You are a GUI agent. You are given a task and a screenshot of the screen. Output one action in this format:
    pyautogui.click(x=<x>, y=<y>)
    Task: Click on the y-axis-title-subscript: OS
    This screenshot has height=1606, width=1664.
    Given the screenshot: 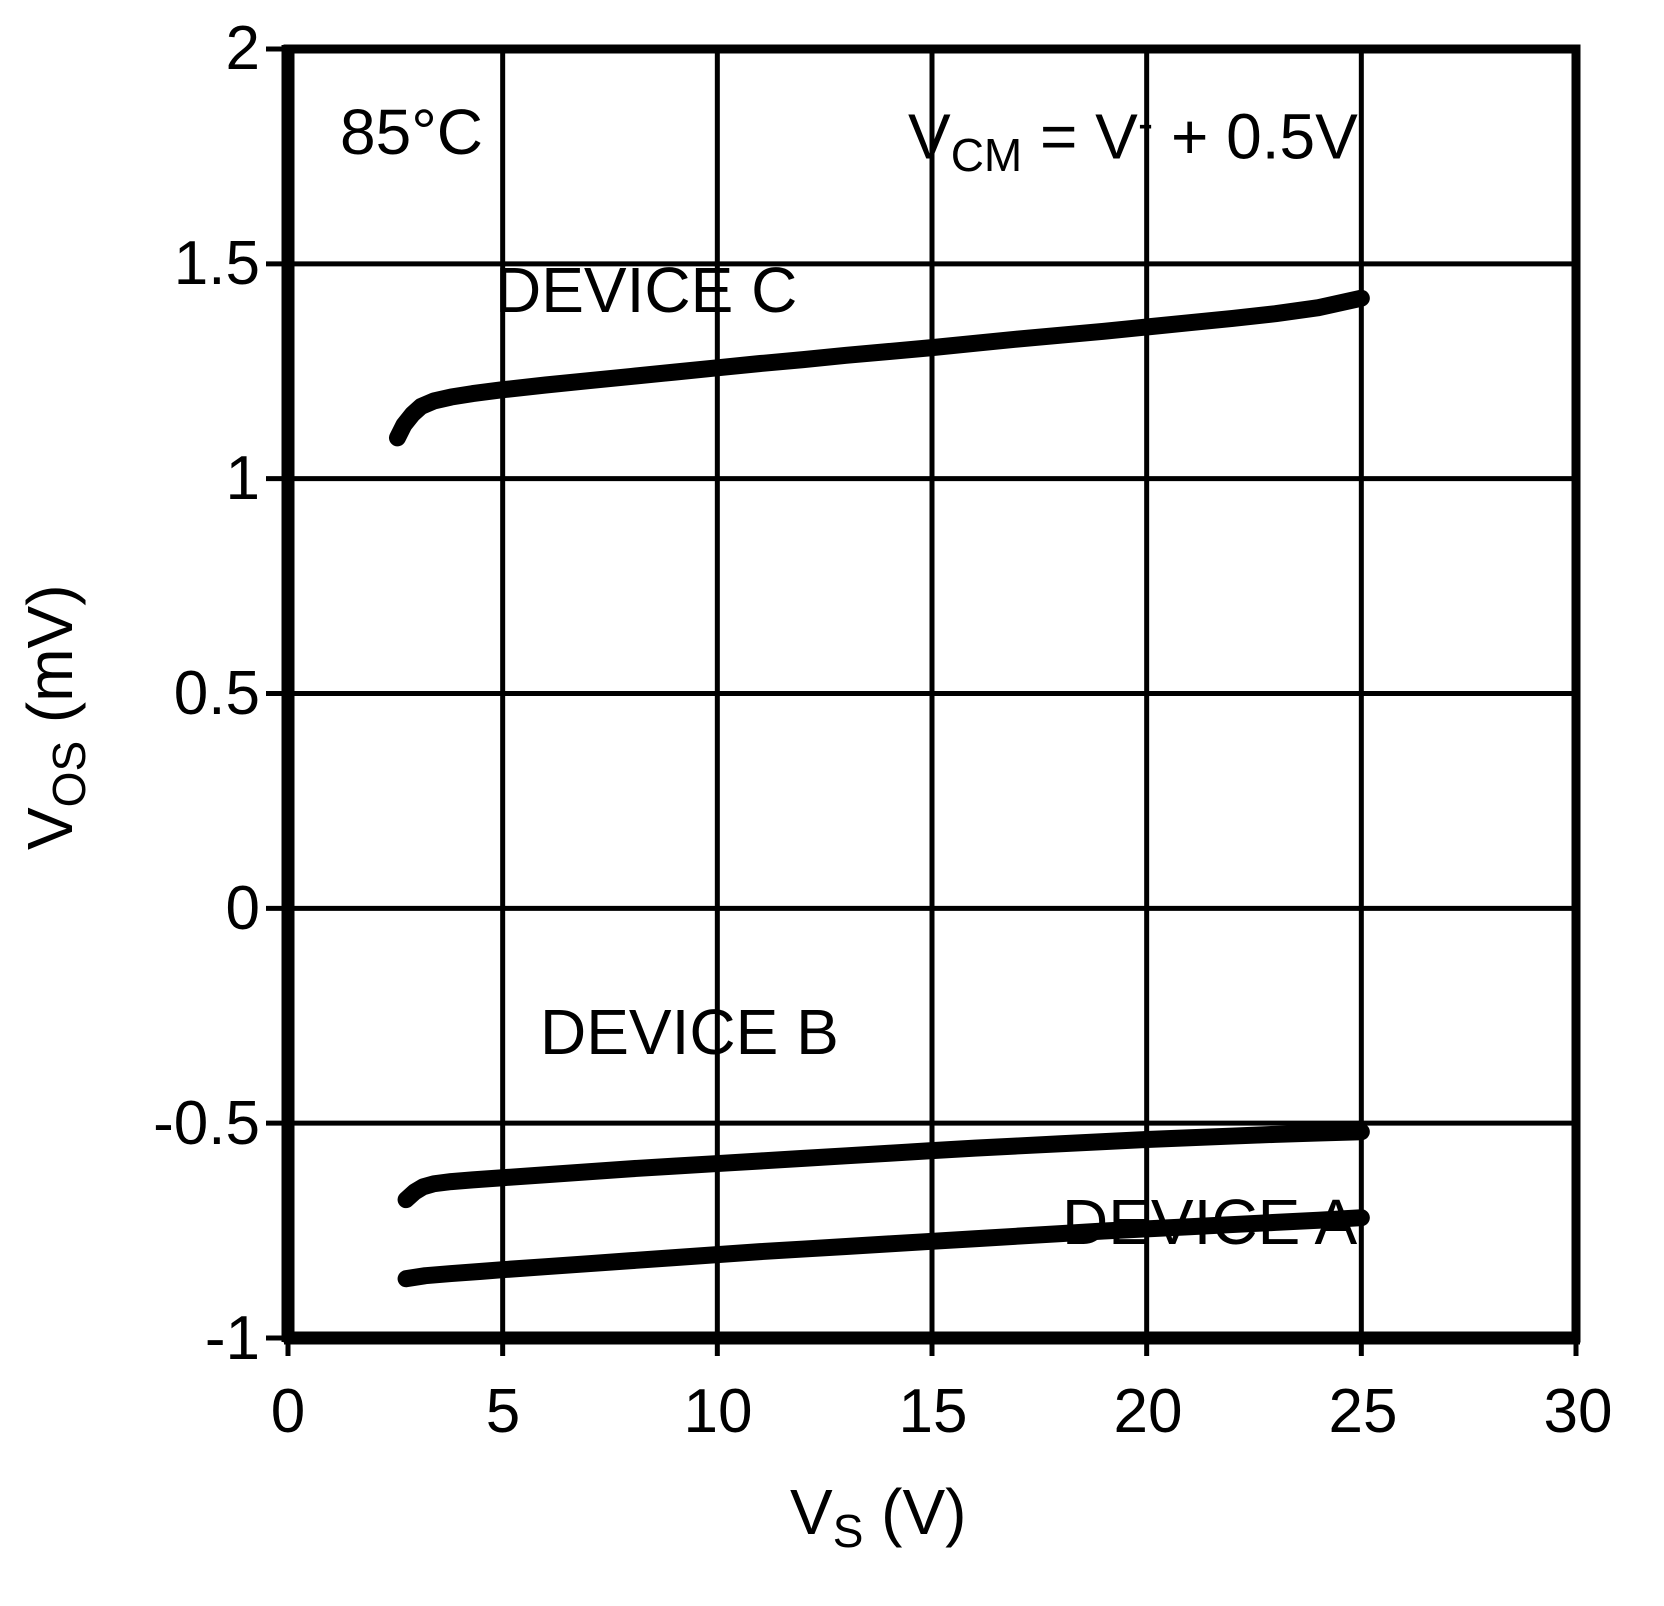 What is the action you would take?
    pyautogui.click(x=68, y=774)
    